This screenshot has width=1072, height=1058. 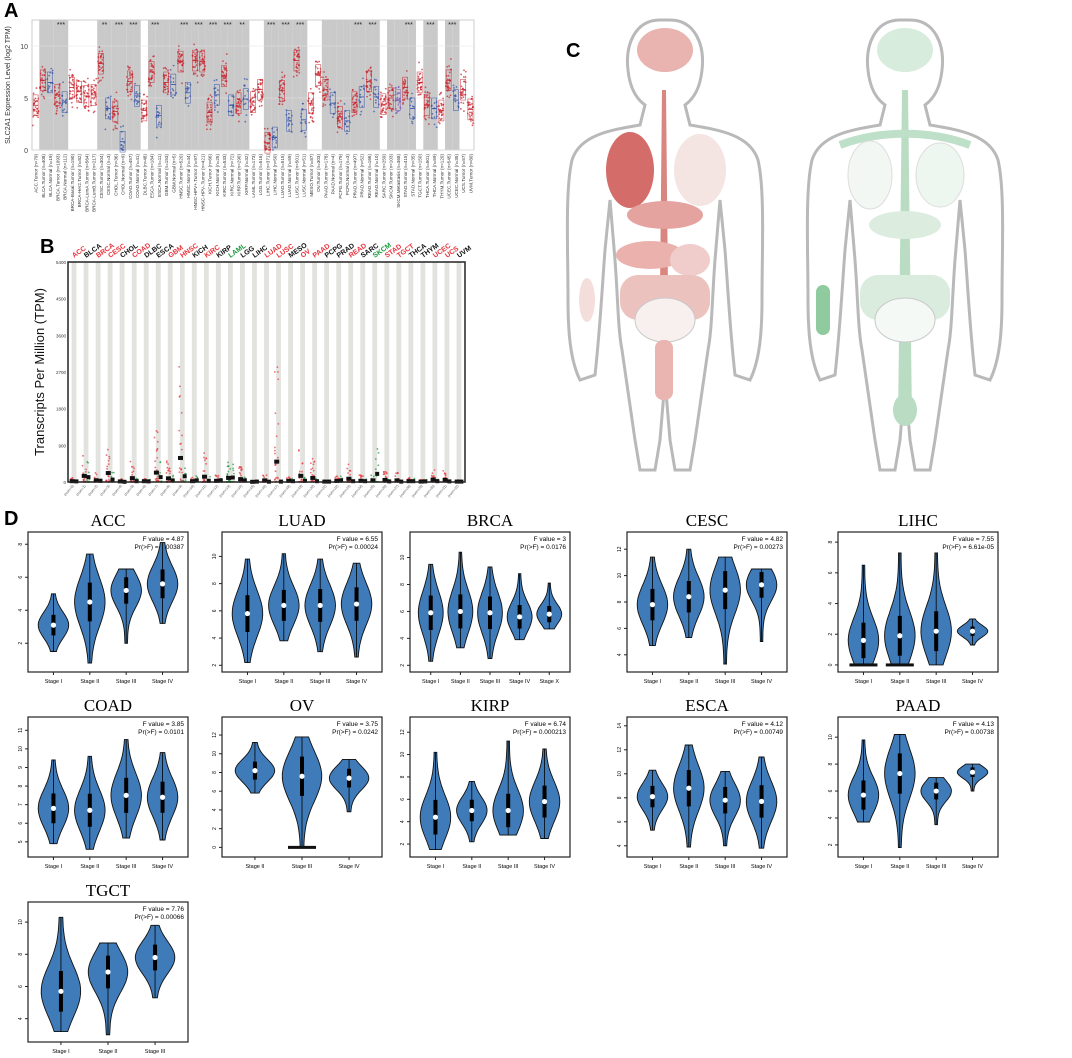 I want to click on x-tick-label: TGCT.Tumor (n=150), so click(x=420, y=176).